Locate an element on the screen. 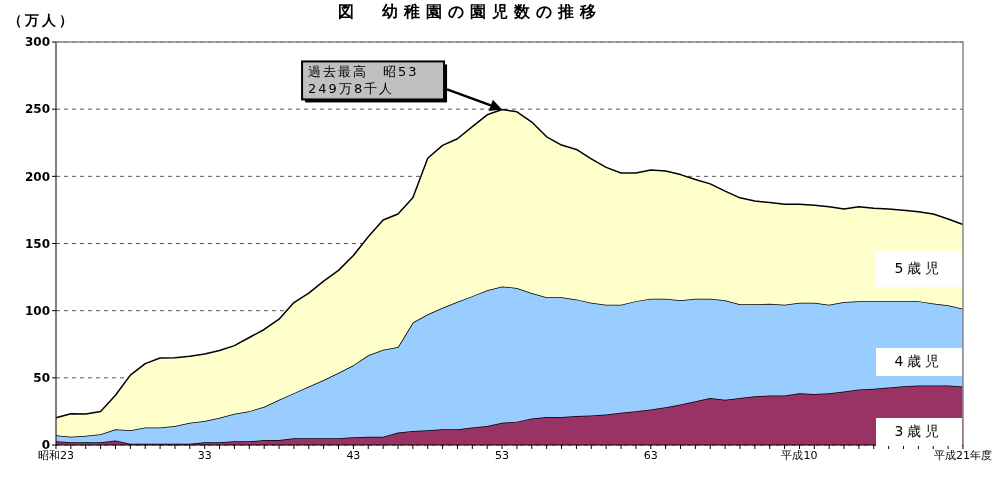 This screenshot has width=1006, height=483. chart-title: 図 幼稚園の園児数の推移 is located at coordinates (470, 12).